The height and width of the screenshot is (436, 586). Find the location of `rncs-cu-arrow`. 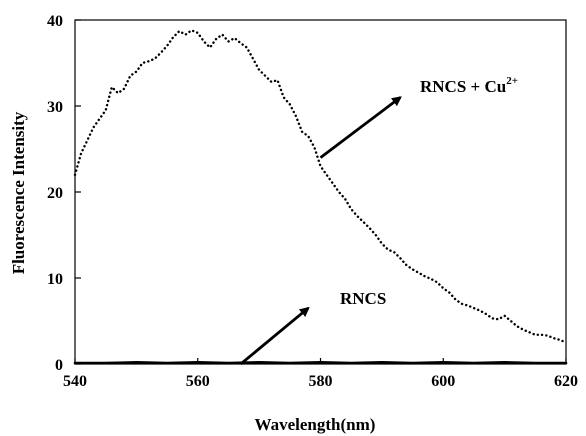

rncs-cu-arrow is located at coordinates (360, 127).